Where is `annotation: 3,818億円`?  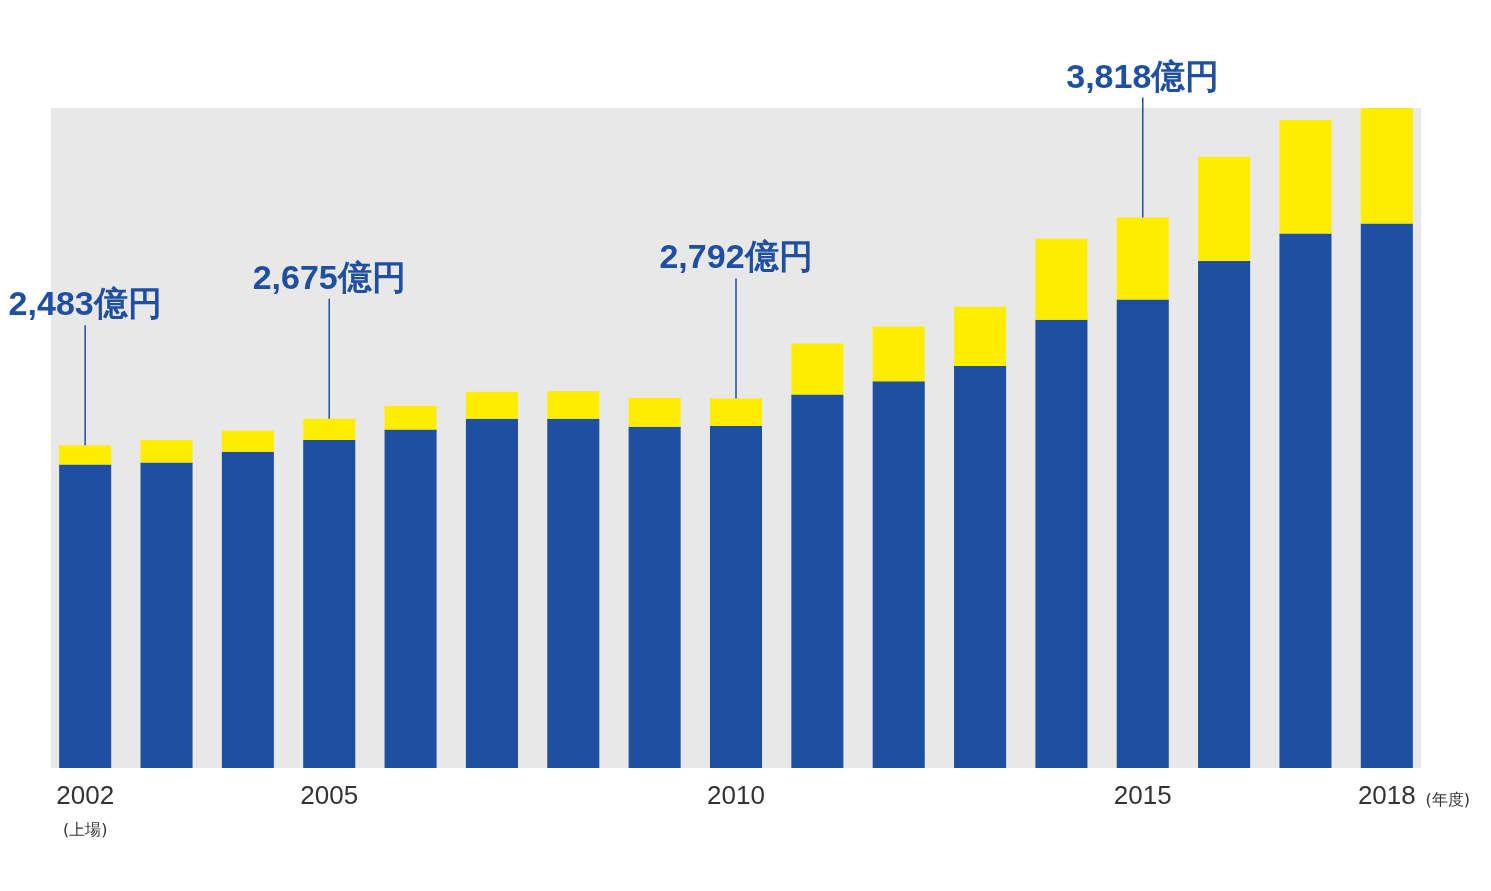
annotation: 3,818億円 is located at coordinates (1143, 75).